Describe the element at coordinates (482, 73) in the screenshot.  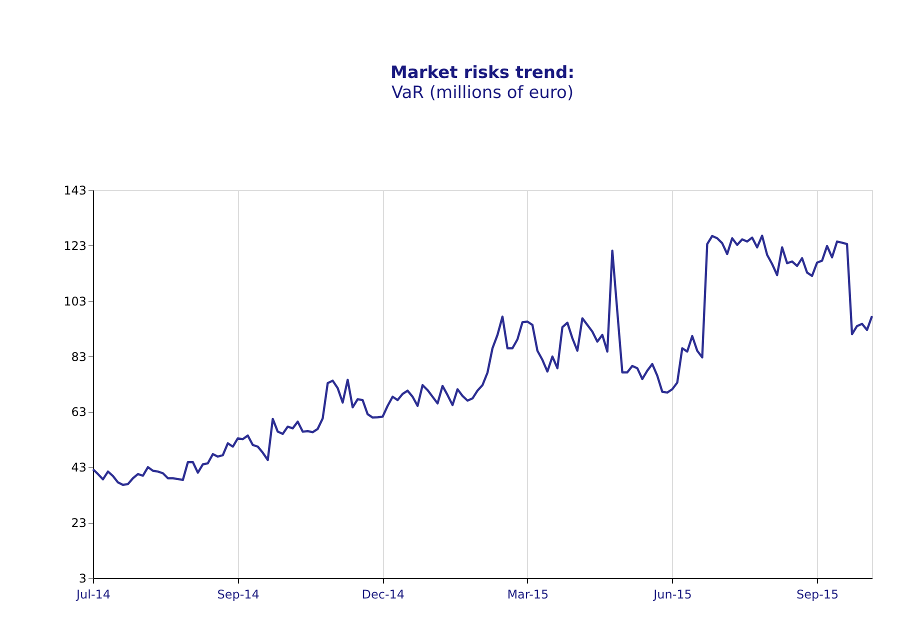
I see `chart-title: Market risks trend:` at that location.